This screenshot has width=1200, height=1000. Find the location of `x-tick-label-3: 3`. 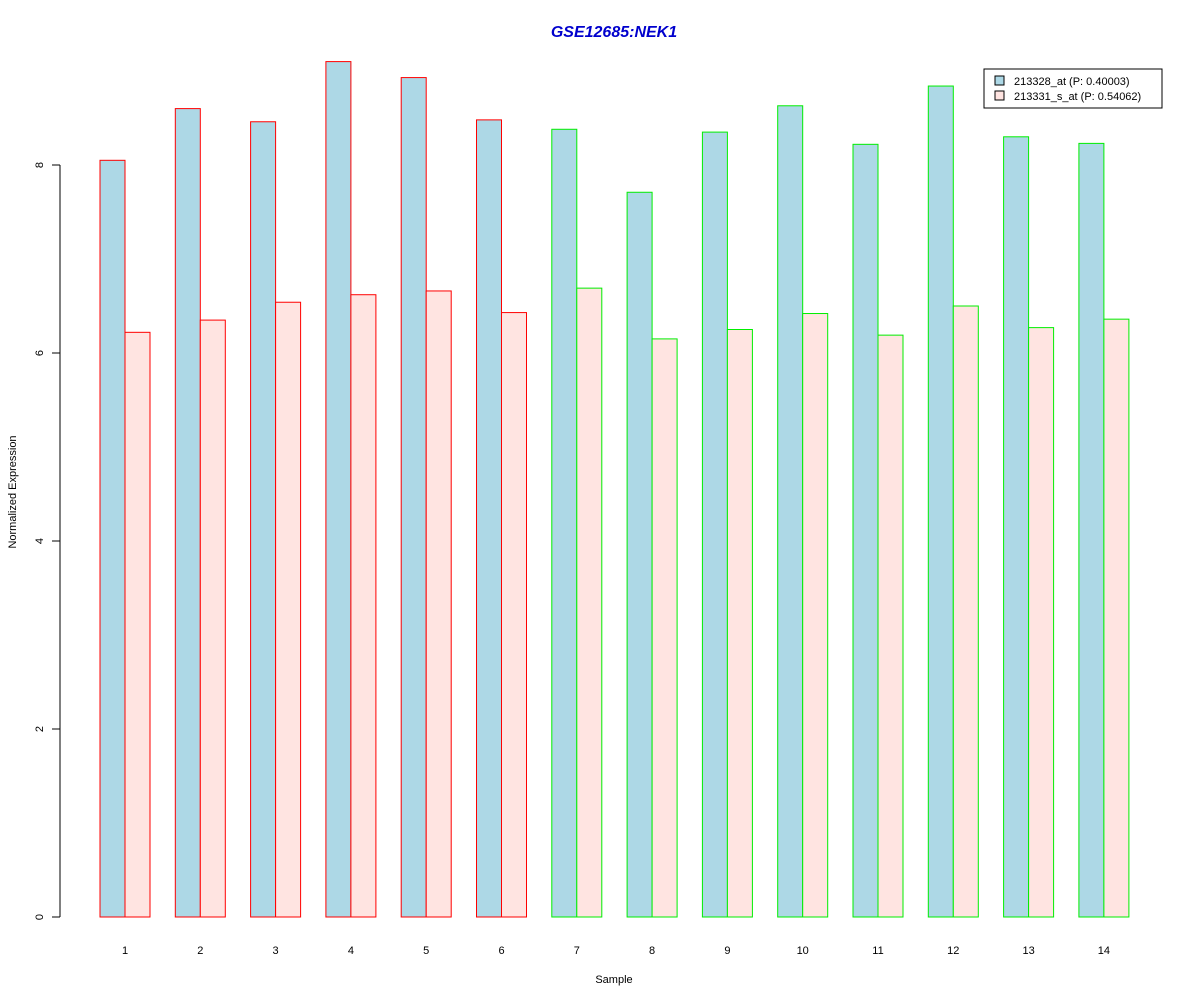

x-tick-label-3: 3 is located at coordinates (276, 951).